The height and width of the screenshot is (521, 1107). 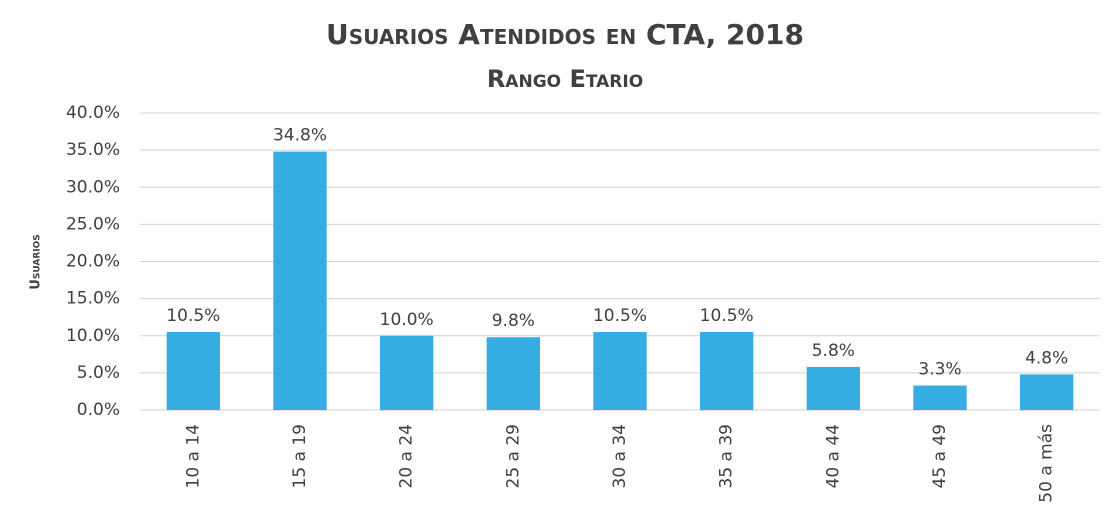 I want to click on y-tick-label: 15.0%, so click(x=93, y=299).